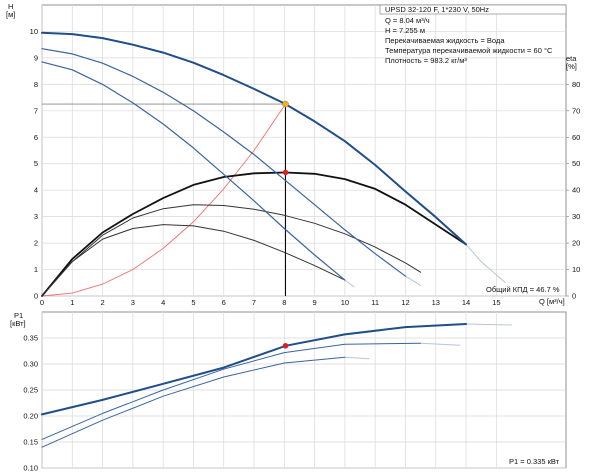 This screenshot has width=600, height=474. Describe the element at coordinates (36, 269) in the screenshot. I see `y-tick-label: 1` at that location.